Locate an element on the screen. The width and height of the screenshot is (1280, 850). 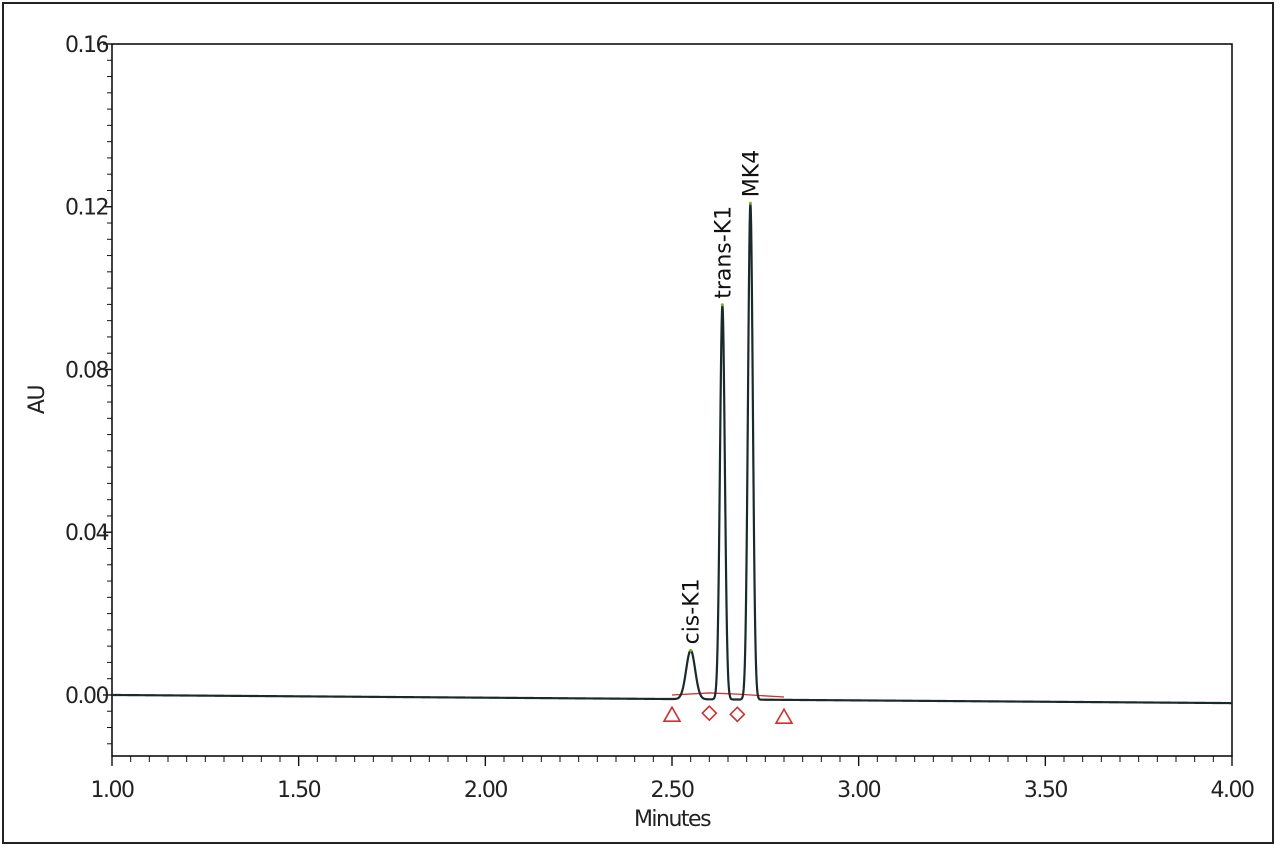
x-tick-label: 2.00 is located at coordinates (485, 790).